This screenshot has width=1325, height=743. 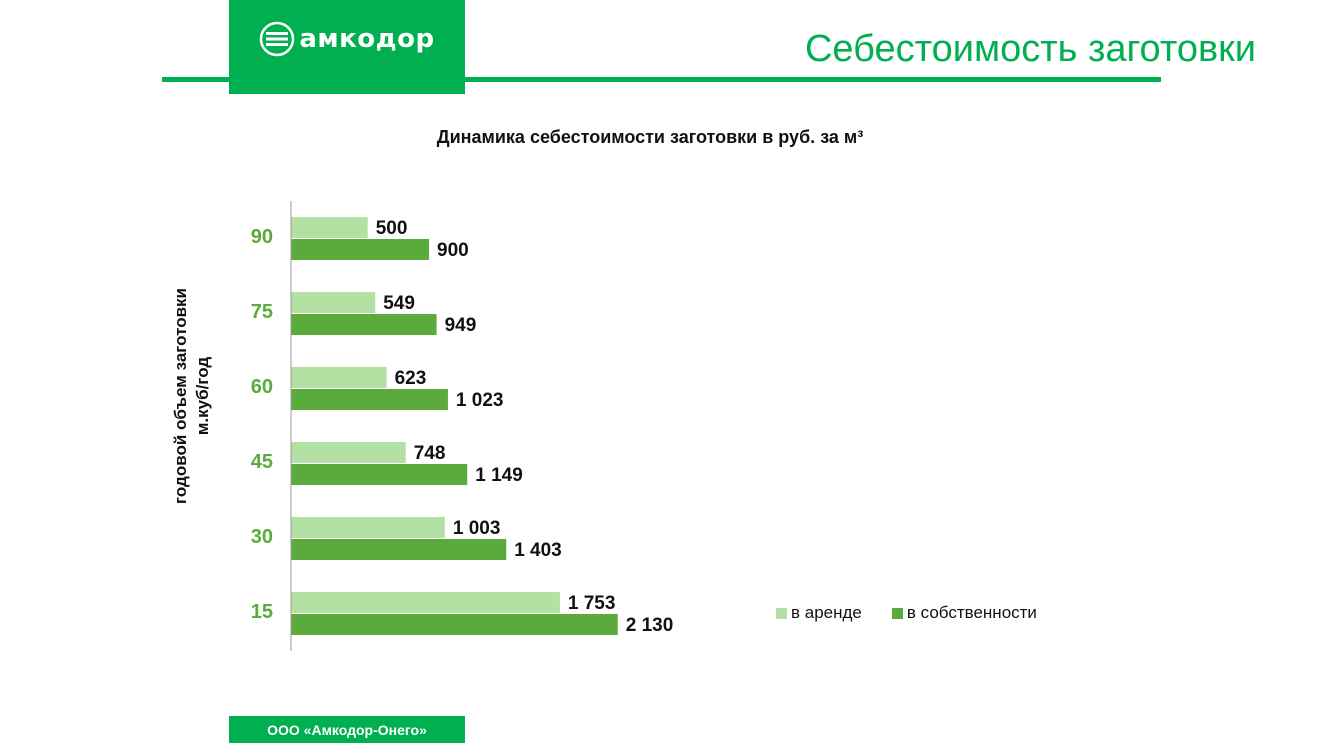 What do you see at coordinates (499, 475) in the screenshot?
I see `data-label: 1 149` at bounding box center [499, 475].